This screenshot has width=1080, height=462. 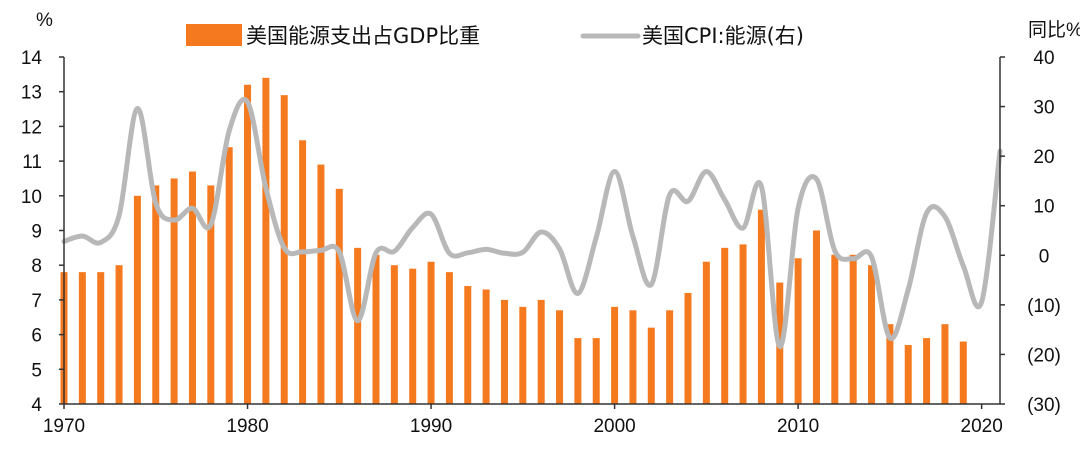 I want to click on left-tick-label: 10, so click(x=31, y=197).